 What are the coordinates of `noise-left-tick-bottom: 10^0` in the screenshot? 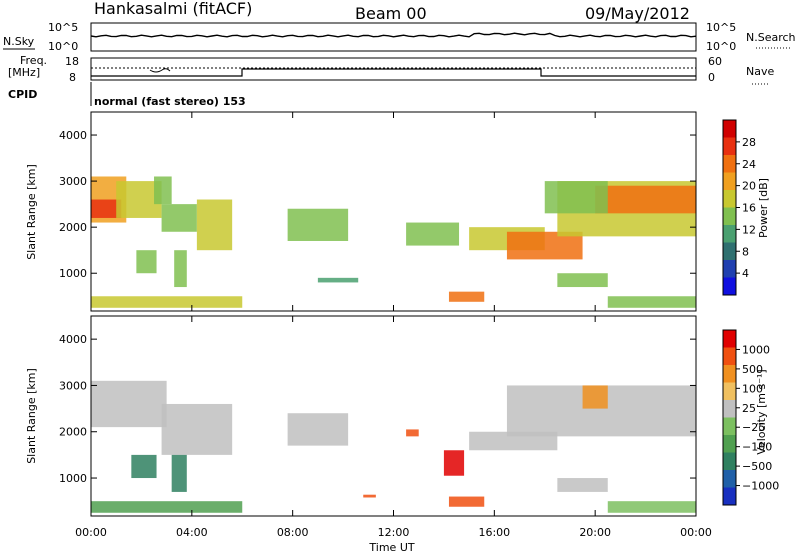 It's located at (63, 46).